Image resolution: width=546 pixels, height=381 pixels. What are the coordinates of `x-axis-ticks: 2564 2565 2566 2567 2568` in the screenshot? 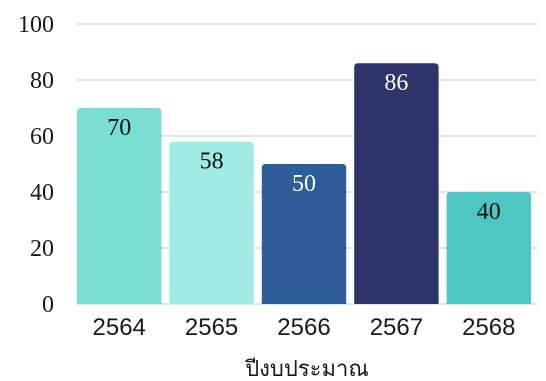 It's located at (304, 327).